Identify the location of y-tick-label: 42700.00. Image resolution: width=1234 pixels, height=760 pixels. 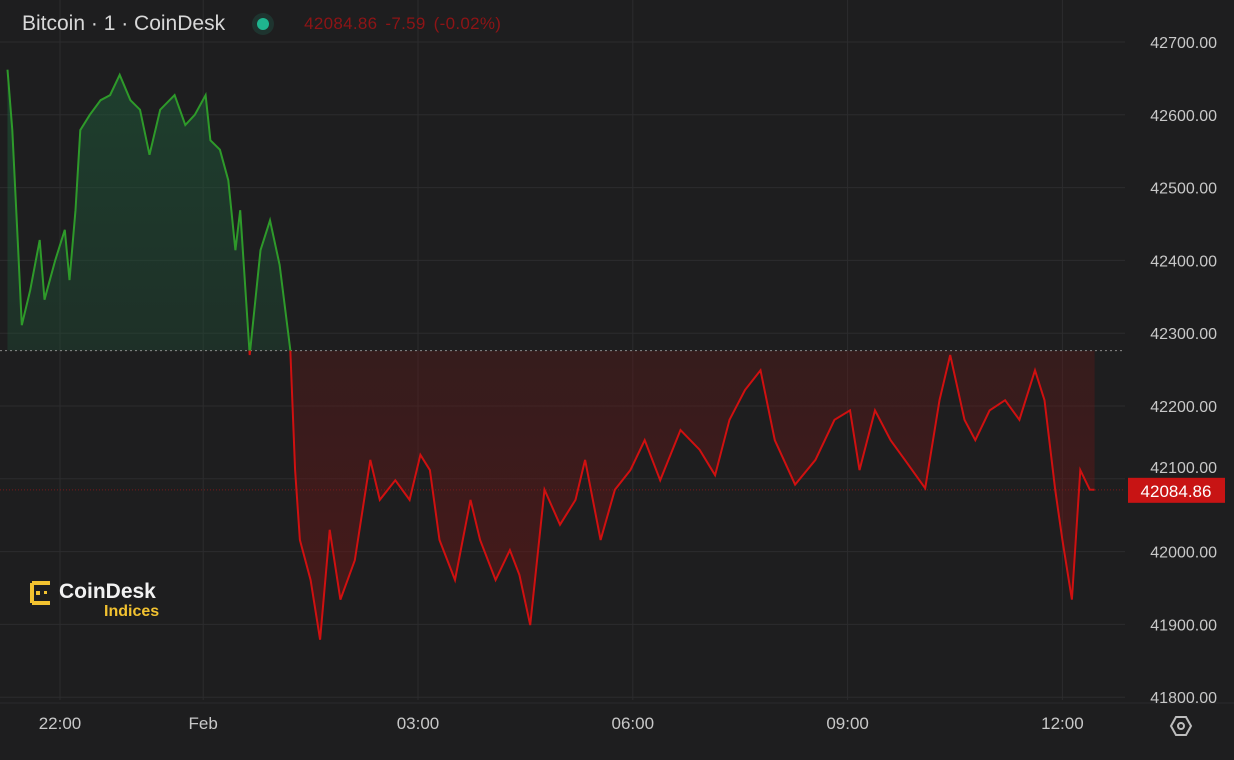
(1183, 43).